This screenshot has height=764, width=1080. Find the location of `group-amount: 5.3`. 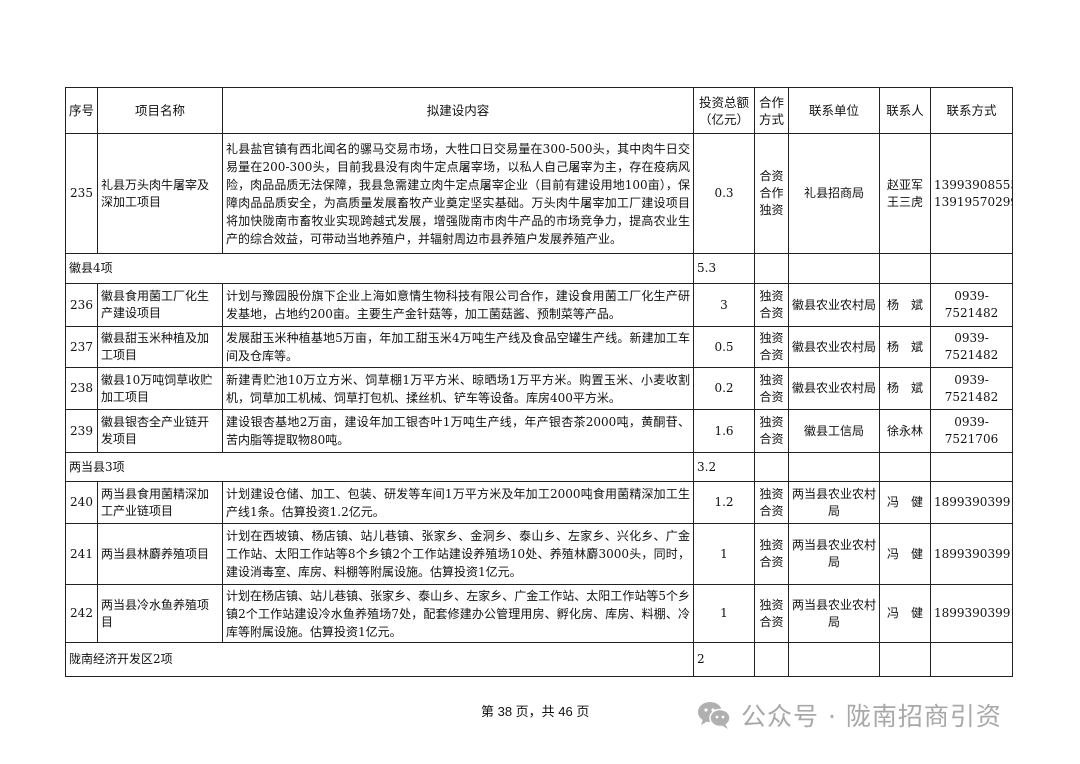

group-amount: 5.3 is located at coordinates (724, 268).